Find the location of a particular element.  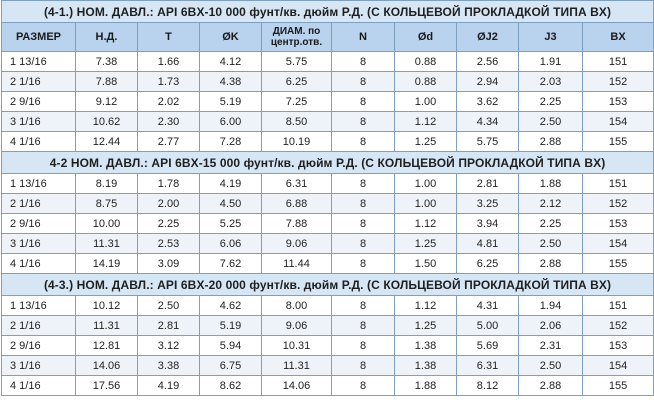

table-cell: 2.50 is located at coordinates (550, 243).